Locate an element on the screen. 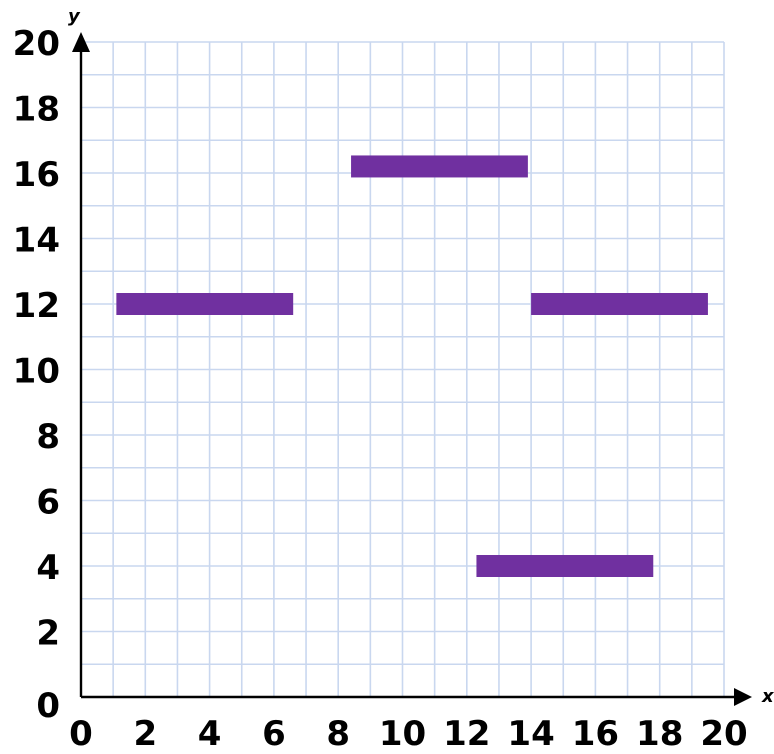  y-tick-label: 18 is located at coordinates (36, 110).